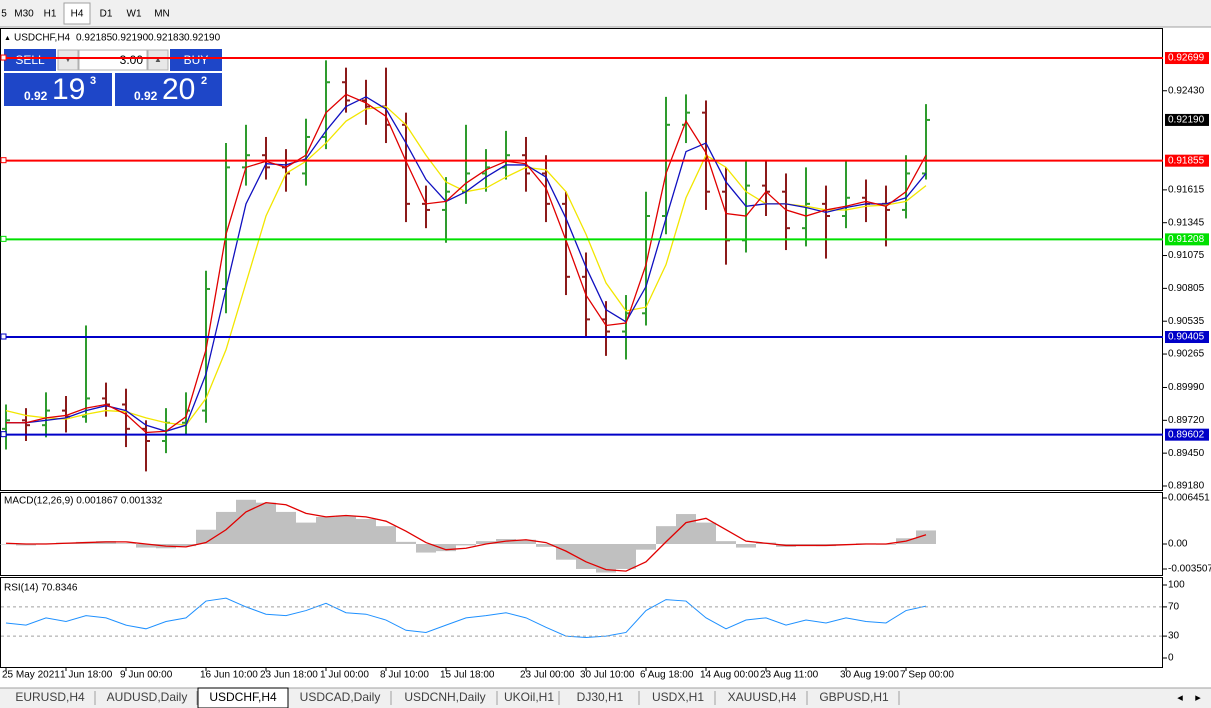  Describe the element at coordinates (1176, 585) in the screenshot. I see `y-tick-label: 100` at that location.